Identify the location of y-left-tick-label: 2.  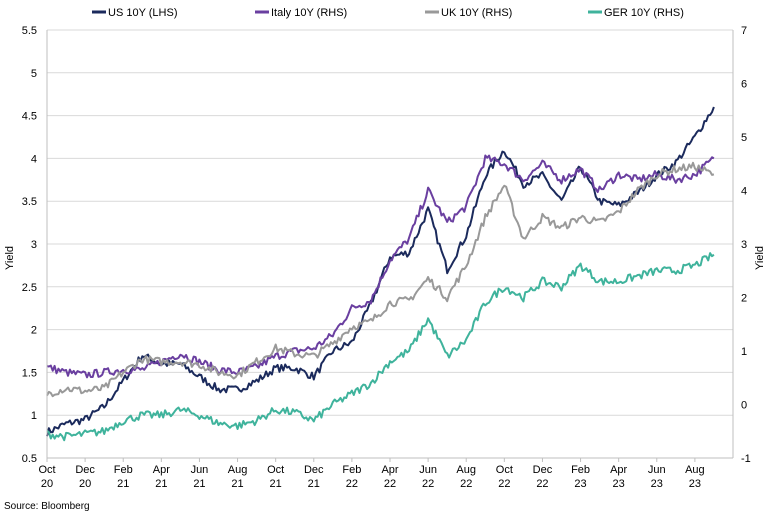
(34, 331).